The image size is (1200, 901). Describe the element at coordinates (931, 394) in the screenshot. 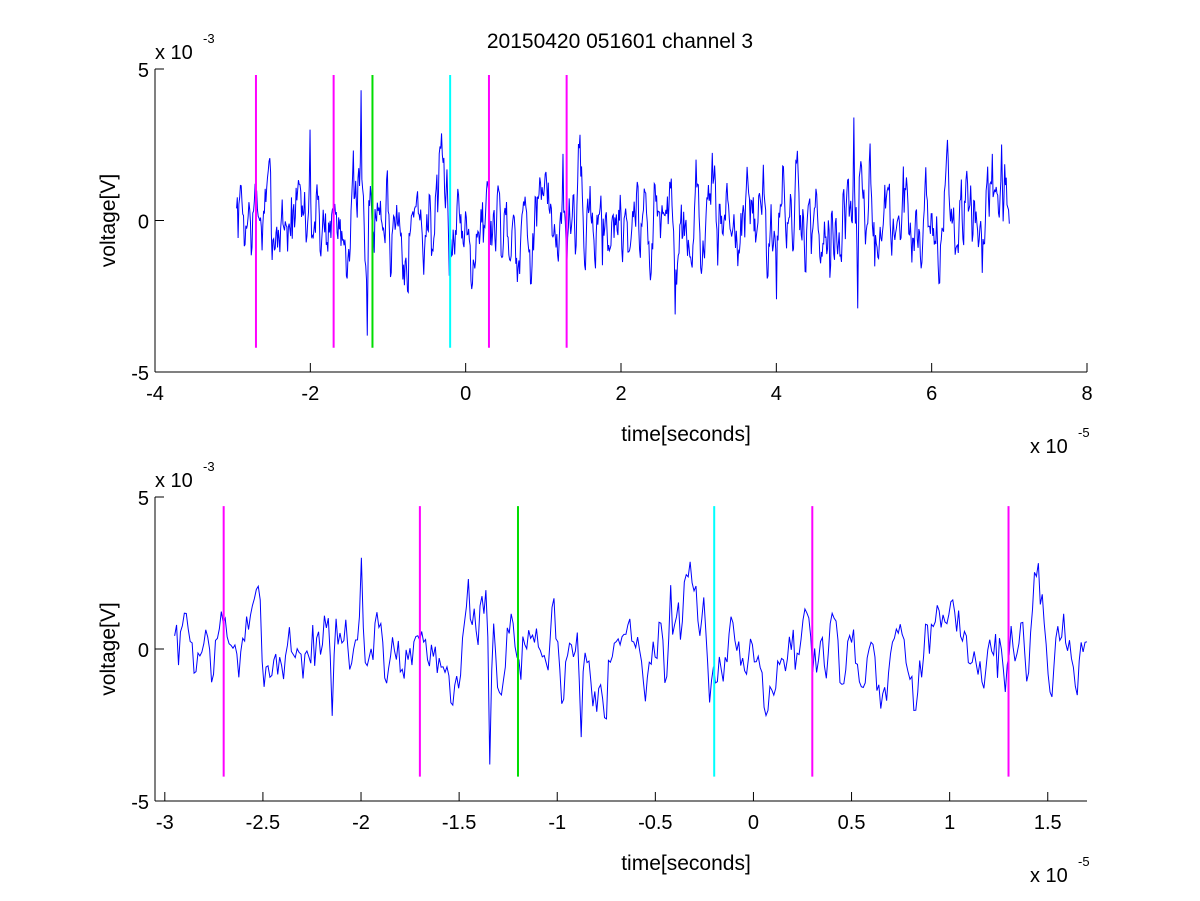

I see `x-tick-label: 6` at that location.